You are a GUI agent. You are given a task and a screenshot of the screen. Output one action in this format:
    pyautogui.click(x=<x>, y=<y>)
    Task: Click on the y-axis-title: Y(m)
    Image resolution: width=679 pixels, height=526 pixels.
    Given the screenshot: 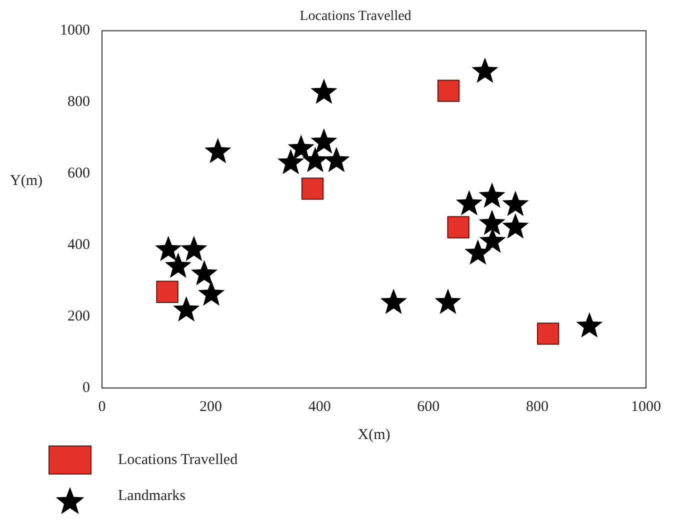 What is the action you would take?
    pyautogui.click(x=26, y=180)
    